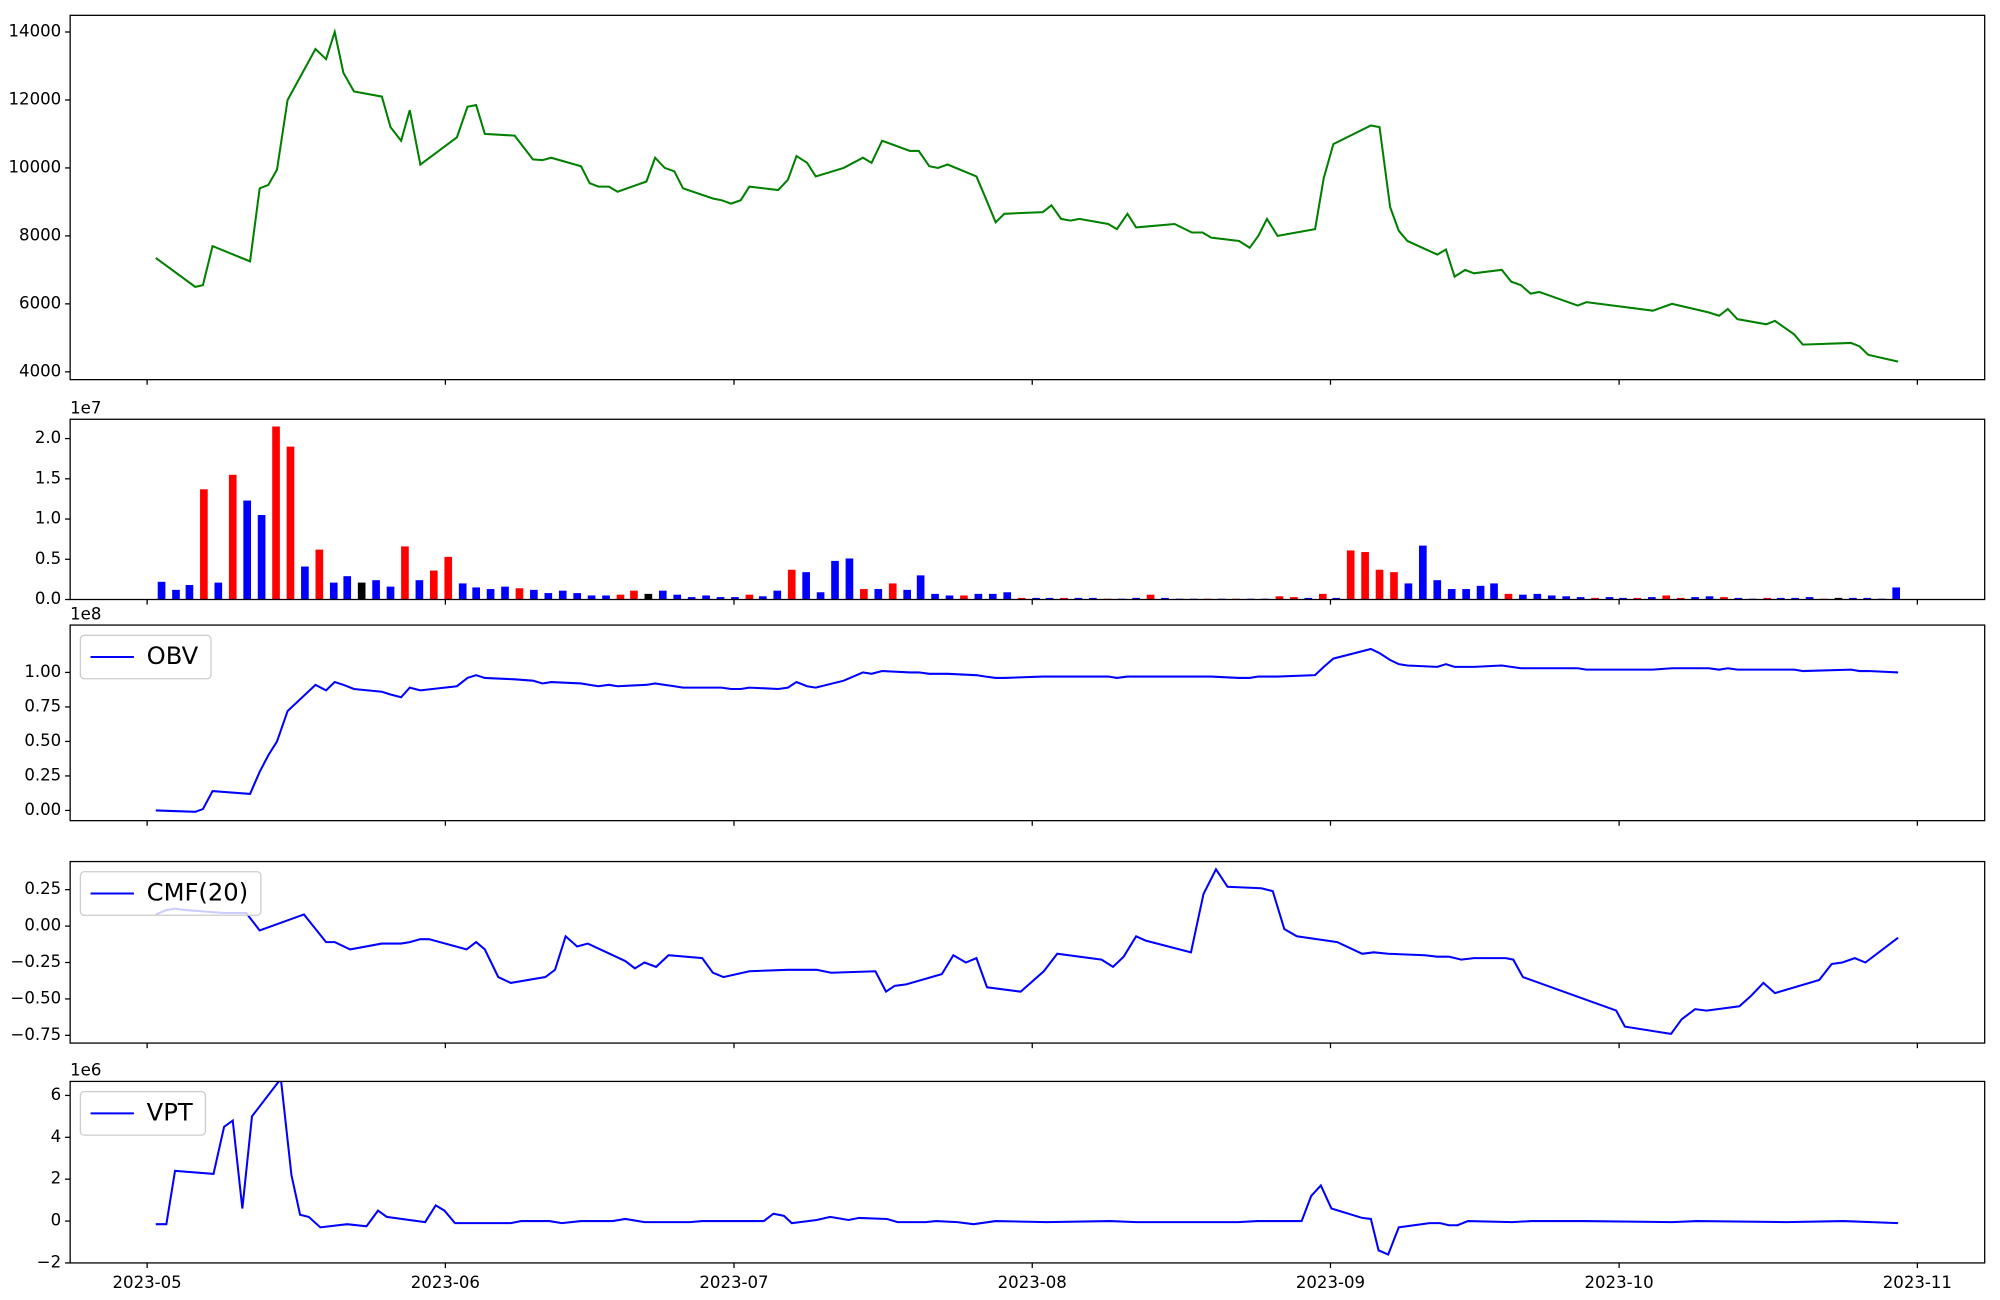 The height and width of the screenshot is (1300, 2000). What do you see at coordinates (40, 302) in the screenshot?
I see `y-tick-label: 6000` at bounding box center [40, 302].